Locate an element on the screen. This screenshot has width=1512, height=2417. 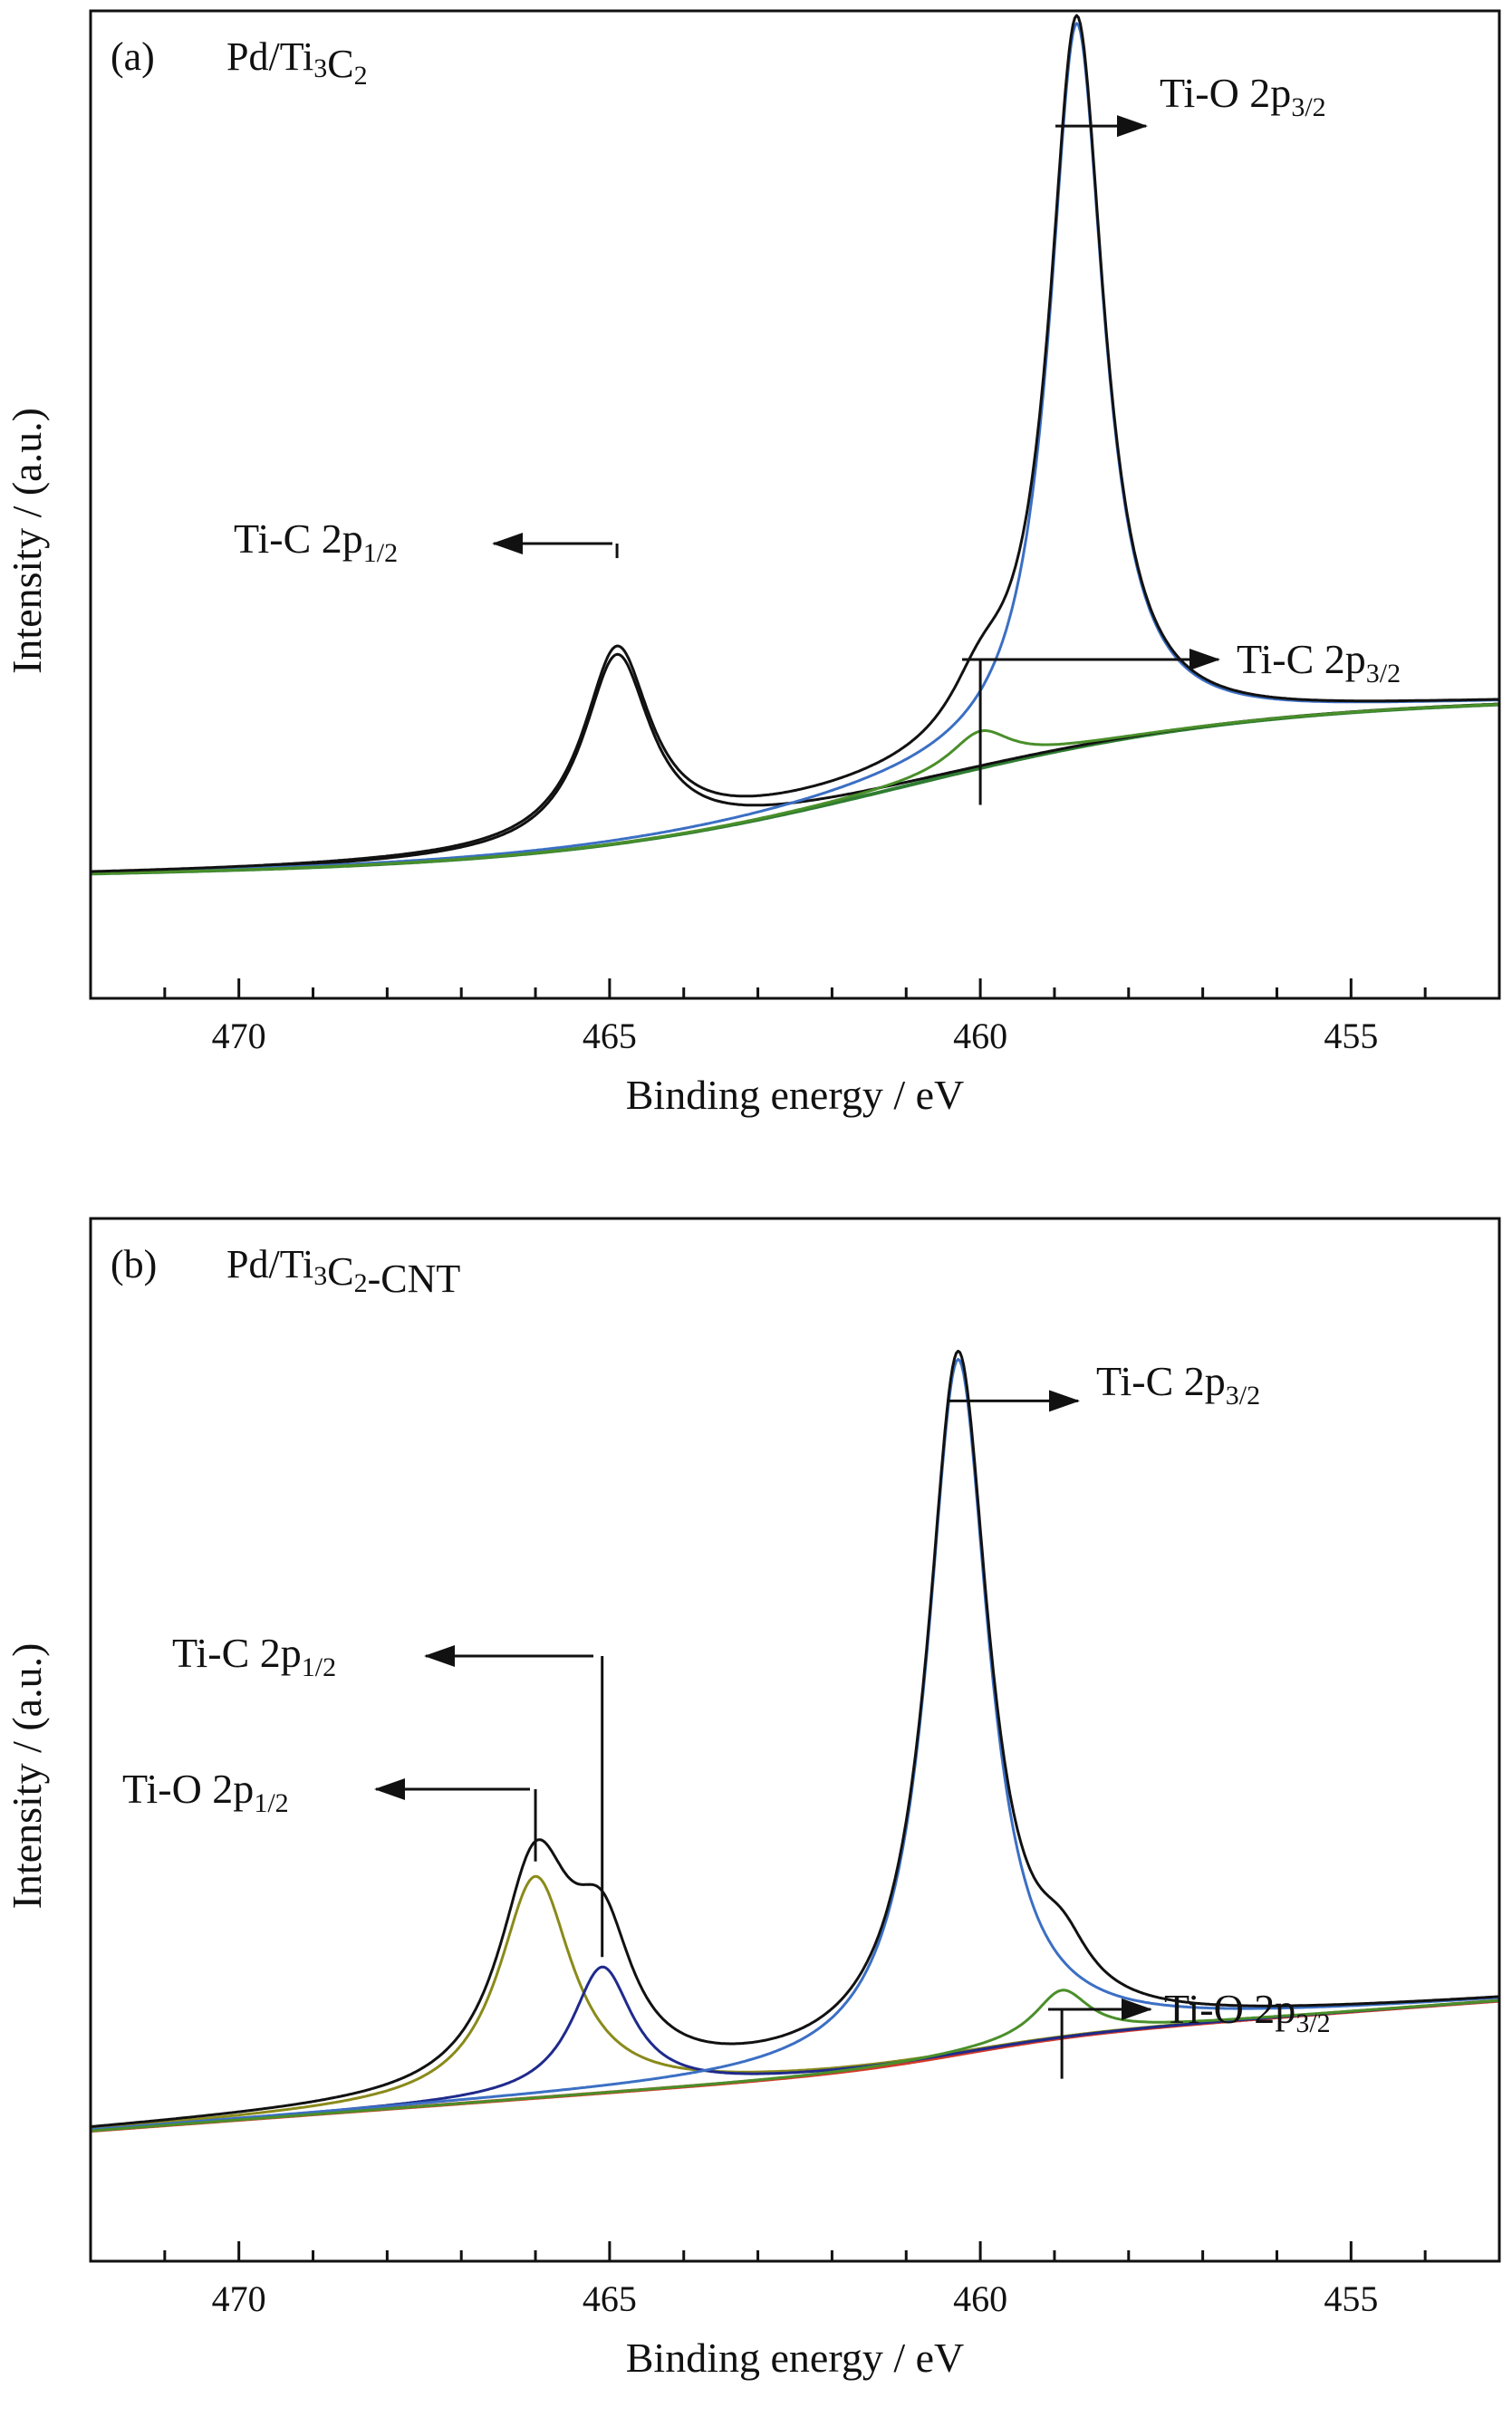
annotation-0: Ti-C 2p3/2 is located at coordinates (1103, 1385).